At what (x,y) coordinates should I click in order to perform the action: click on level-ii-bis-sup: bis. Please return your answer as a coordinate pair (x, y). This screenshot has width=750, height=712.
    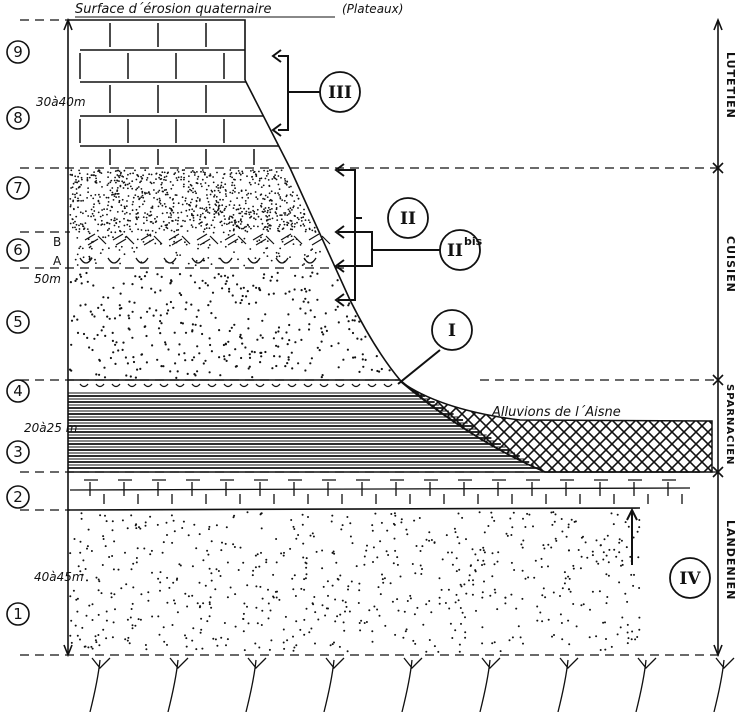
    Looking at the image, I should click on (473, 241).